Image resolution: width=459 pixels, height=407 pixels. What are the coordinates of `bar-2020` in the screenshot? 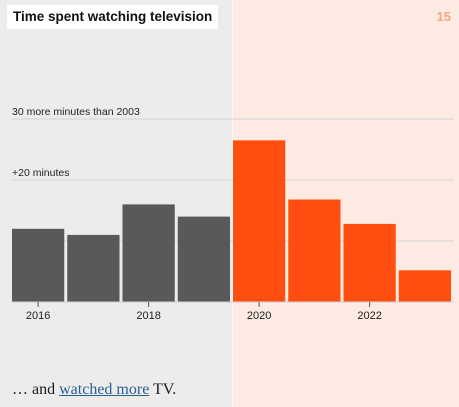 It's located at (259, 221).